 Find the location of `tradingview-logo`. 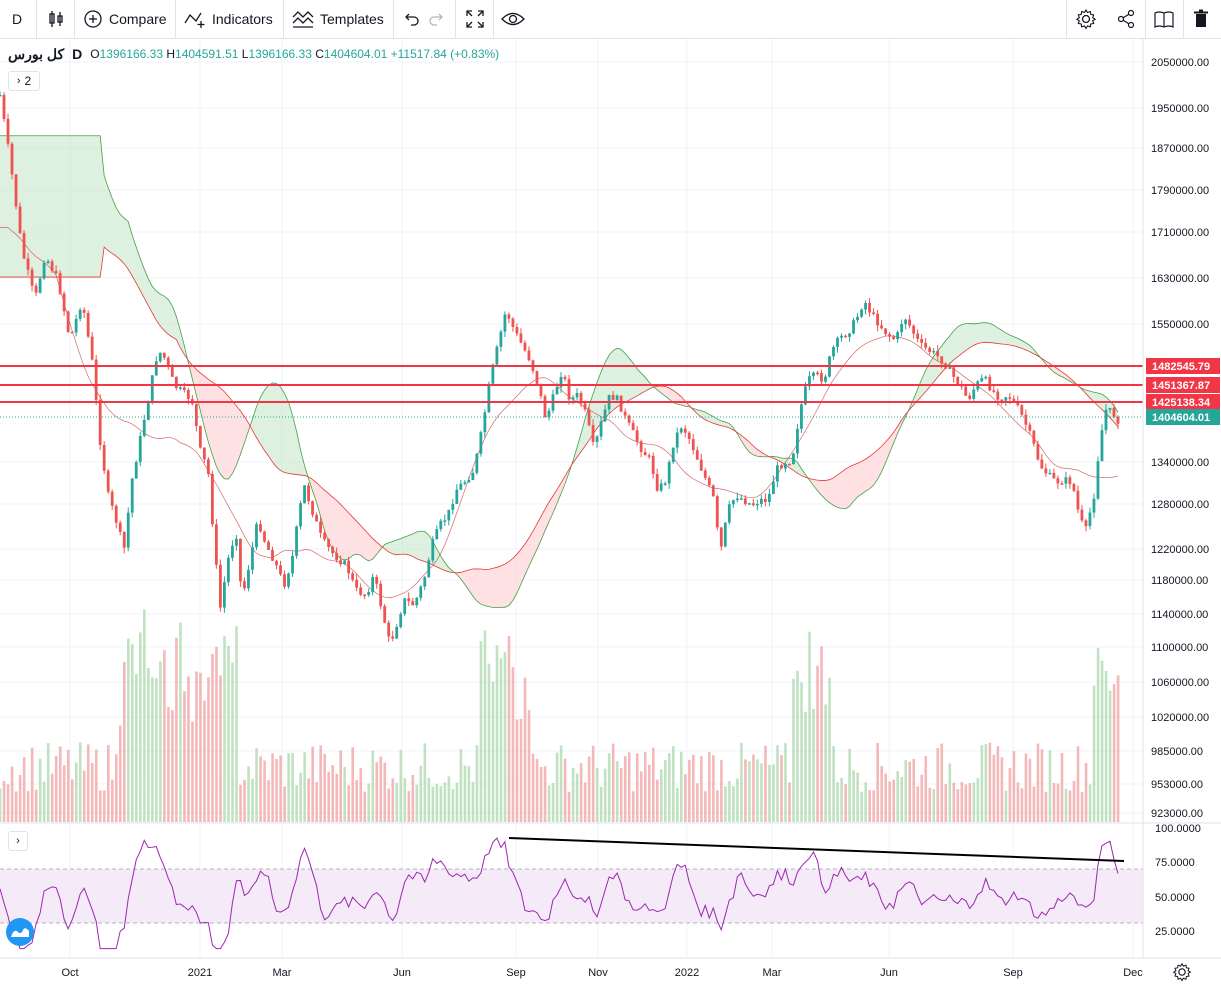

tradingview-logo is located at coordinates (20, 932).